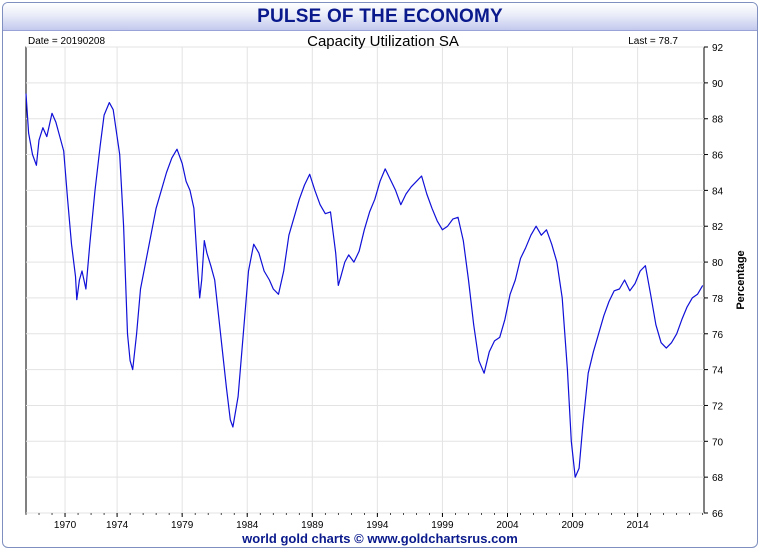 This screenshot has width=760, height=550. What do you see at coordinates (364, 522) in the screenshot?
I see `x-axis: 1970 1974 1979 1984 1989 1994 1999 2004 2009 2014` at bounding box center [364, 522].